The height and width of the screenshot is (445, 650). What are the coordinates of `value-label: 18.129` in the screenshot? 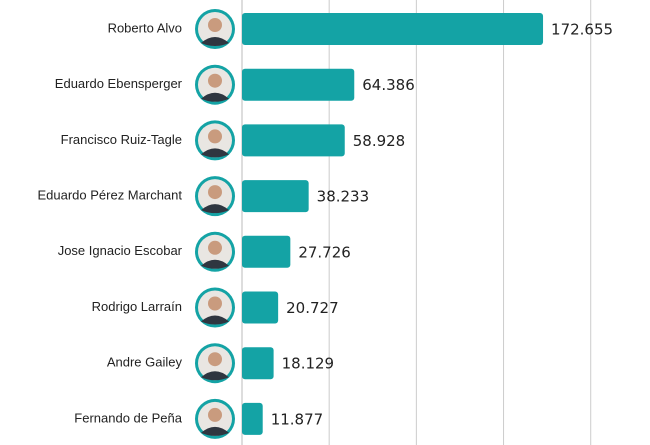 It's located at (308, 364).